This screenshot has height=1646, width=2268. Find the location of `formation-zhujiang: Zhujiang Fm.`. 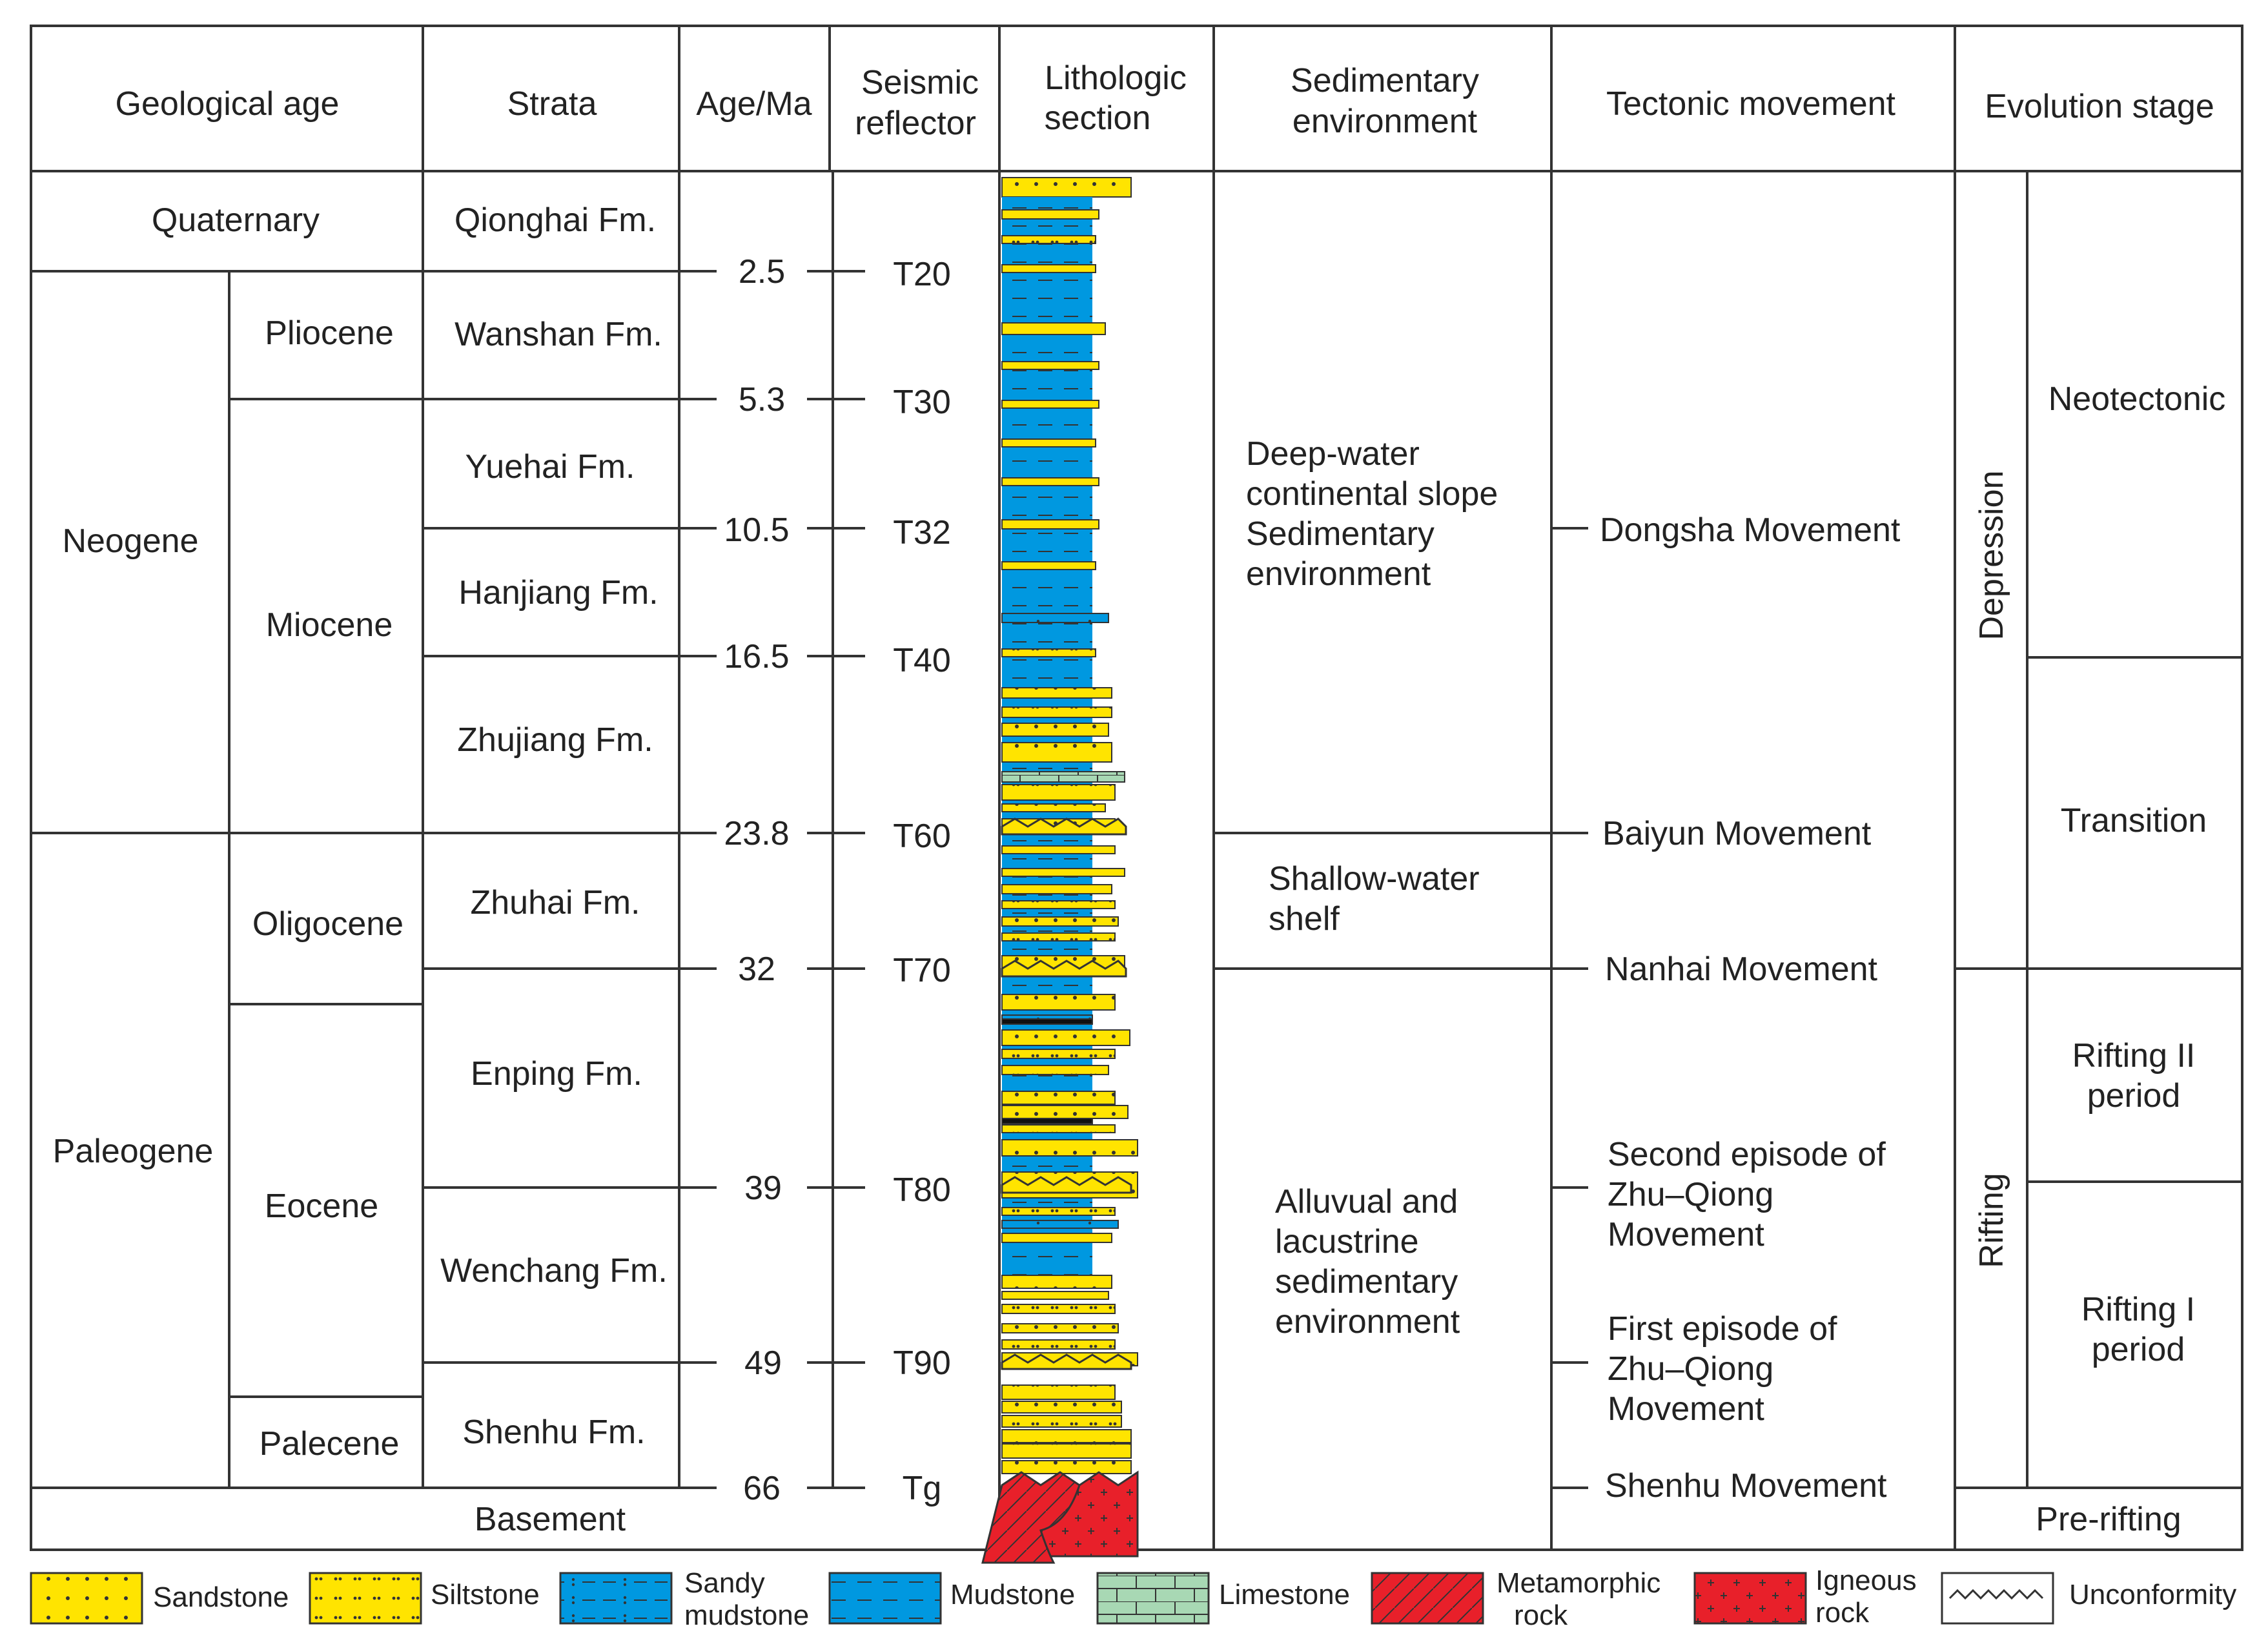

formation-zhujiang: Zhujiang Fm. is located at coordinates (555, 740).